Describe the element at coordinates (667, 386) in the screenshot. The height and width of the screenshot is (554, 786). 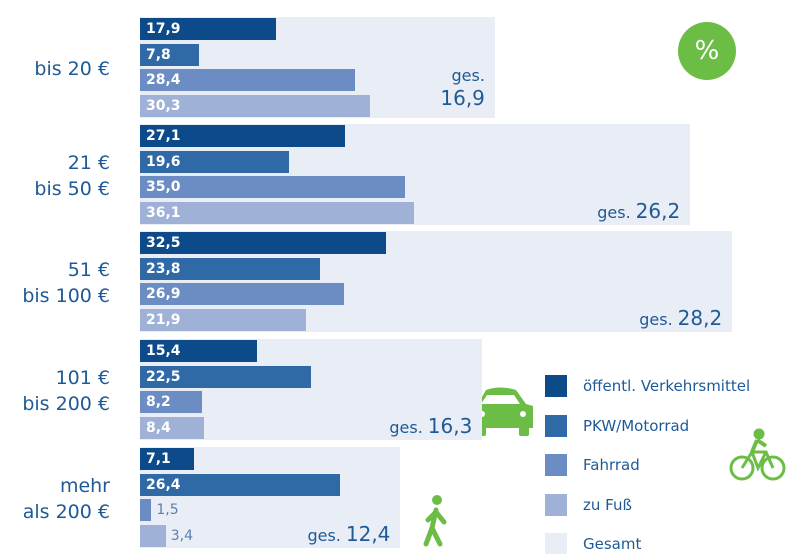
I see `legend-label: öffentl. Verkehrsmittel` at that location.